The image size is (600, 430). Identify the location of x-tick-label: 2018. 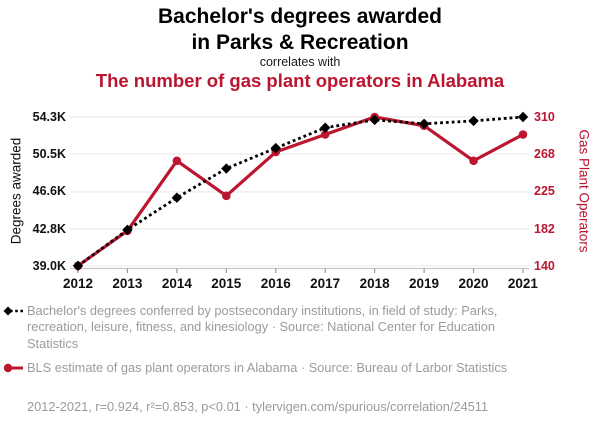
(374, 283).